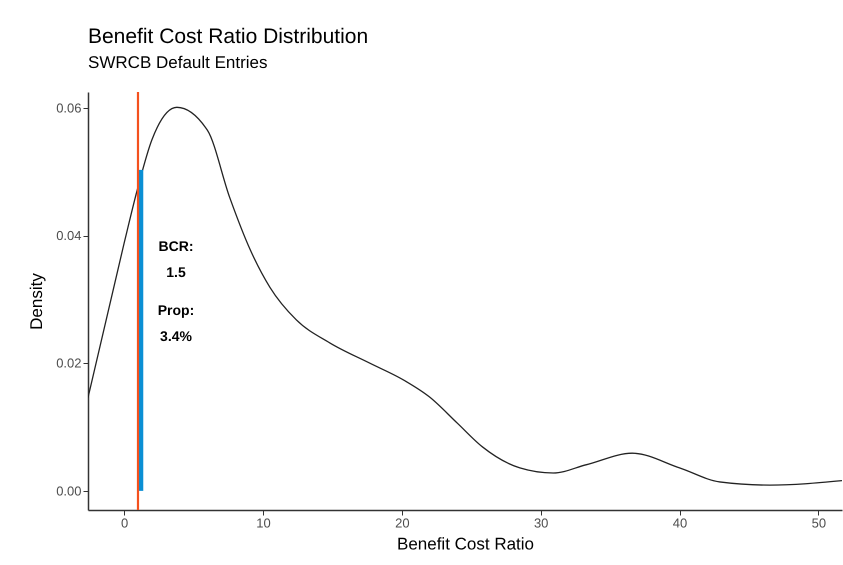 The height and width of the screenshot is (565, 843). I want to click on x-tick-label: 20, so click(402, 523).